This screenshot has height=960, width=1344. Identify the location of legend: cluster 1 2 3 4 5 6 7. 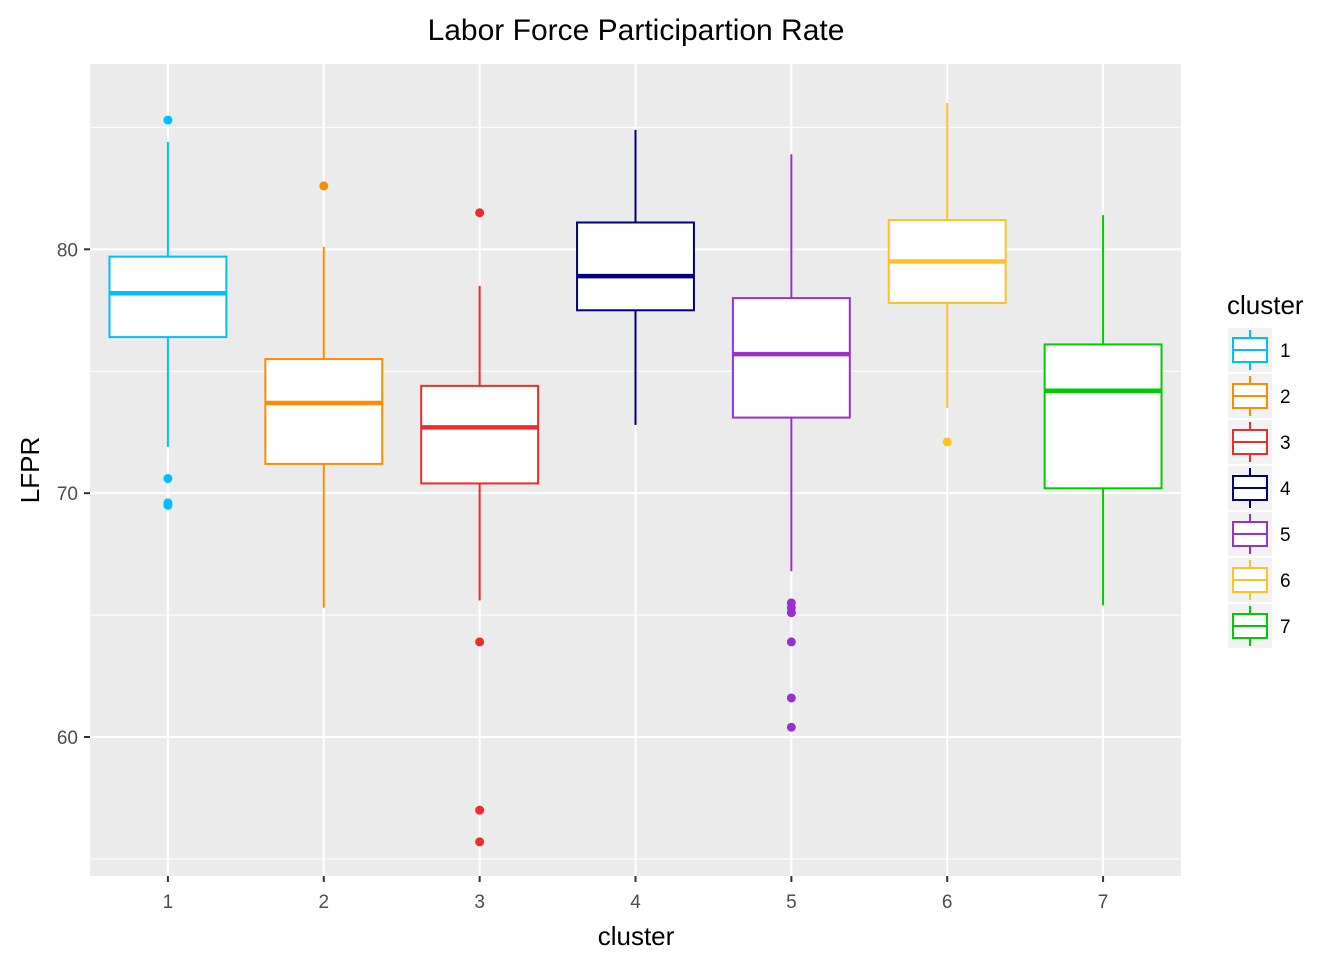
(1265, 469).